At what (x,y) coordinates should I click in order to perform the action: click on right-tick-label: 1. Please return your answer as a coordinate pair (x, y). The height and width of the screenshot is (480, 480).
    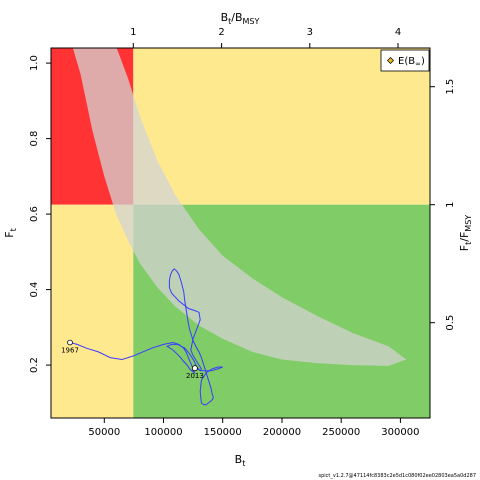
    Looking at the image, I should click on (450, 205).